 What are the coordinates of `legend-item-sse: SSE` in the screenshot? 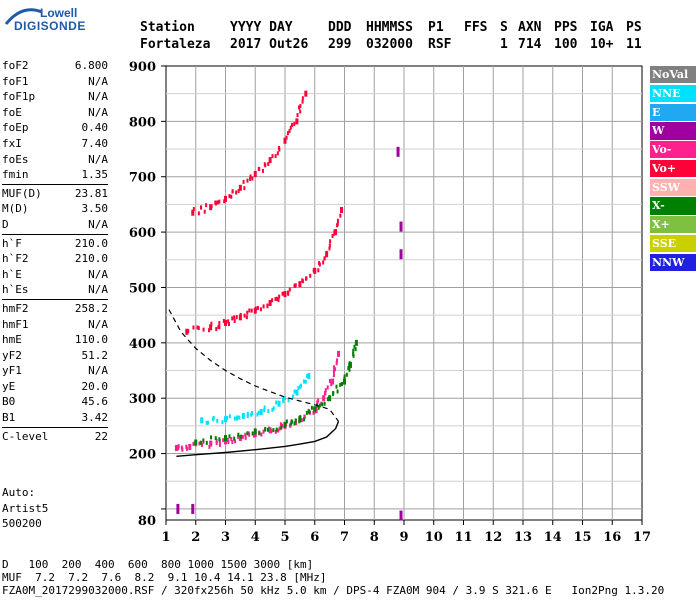 It's located at (673, 244).